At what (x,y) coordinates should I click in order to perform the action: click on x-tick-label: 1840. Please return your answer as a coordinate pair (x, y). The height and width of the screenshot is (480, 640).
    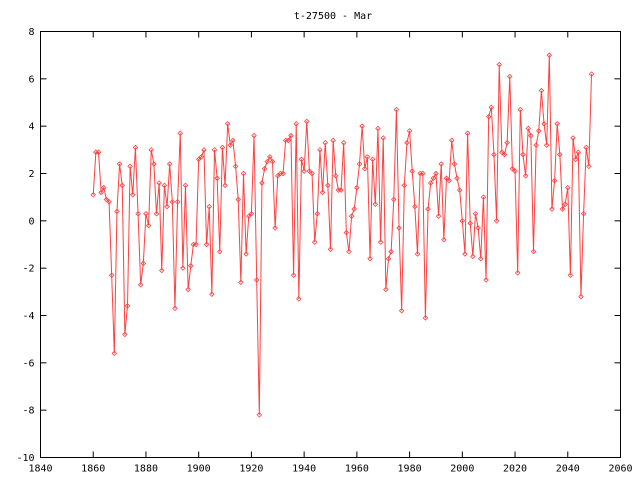
    Looking at the image, I should click on (40, 469).